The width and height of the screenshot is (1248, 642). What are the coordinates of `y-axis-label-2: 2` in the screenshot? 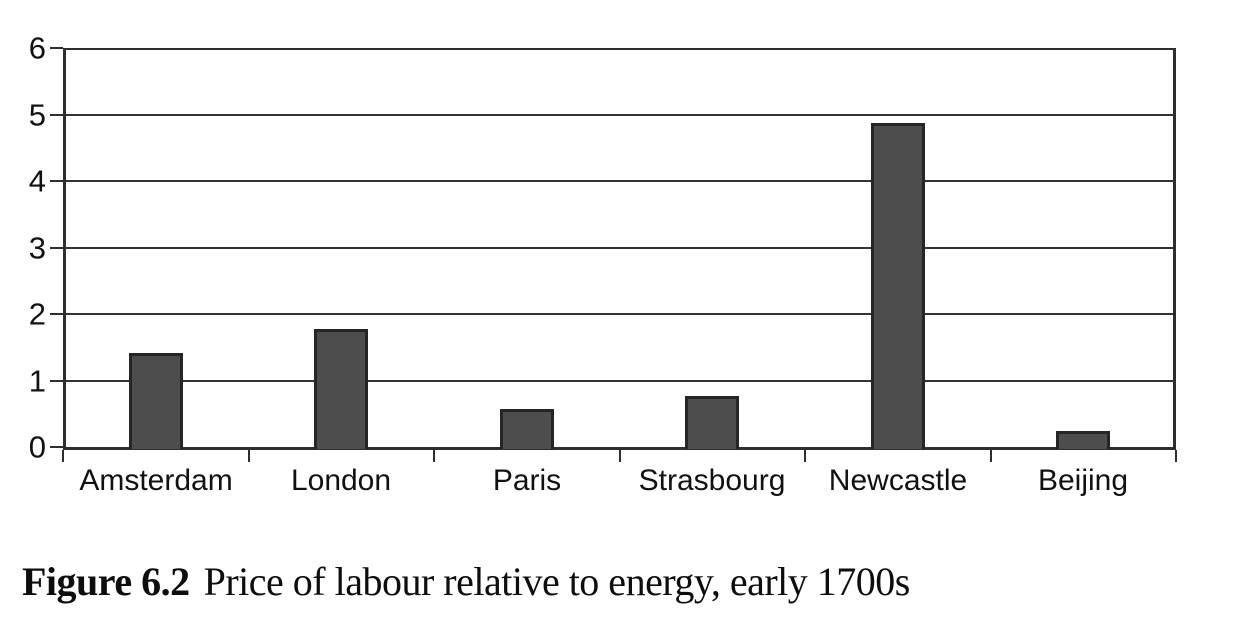 It's located at (37, 314).